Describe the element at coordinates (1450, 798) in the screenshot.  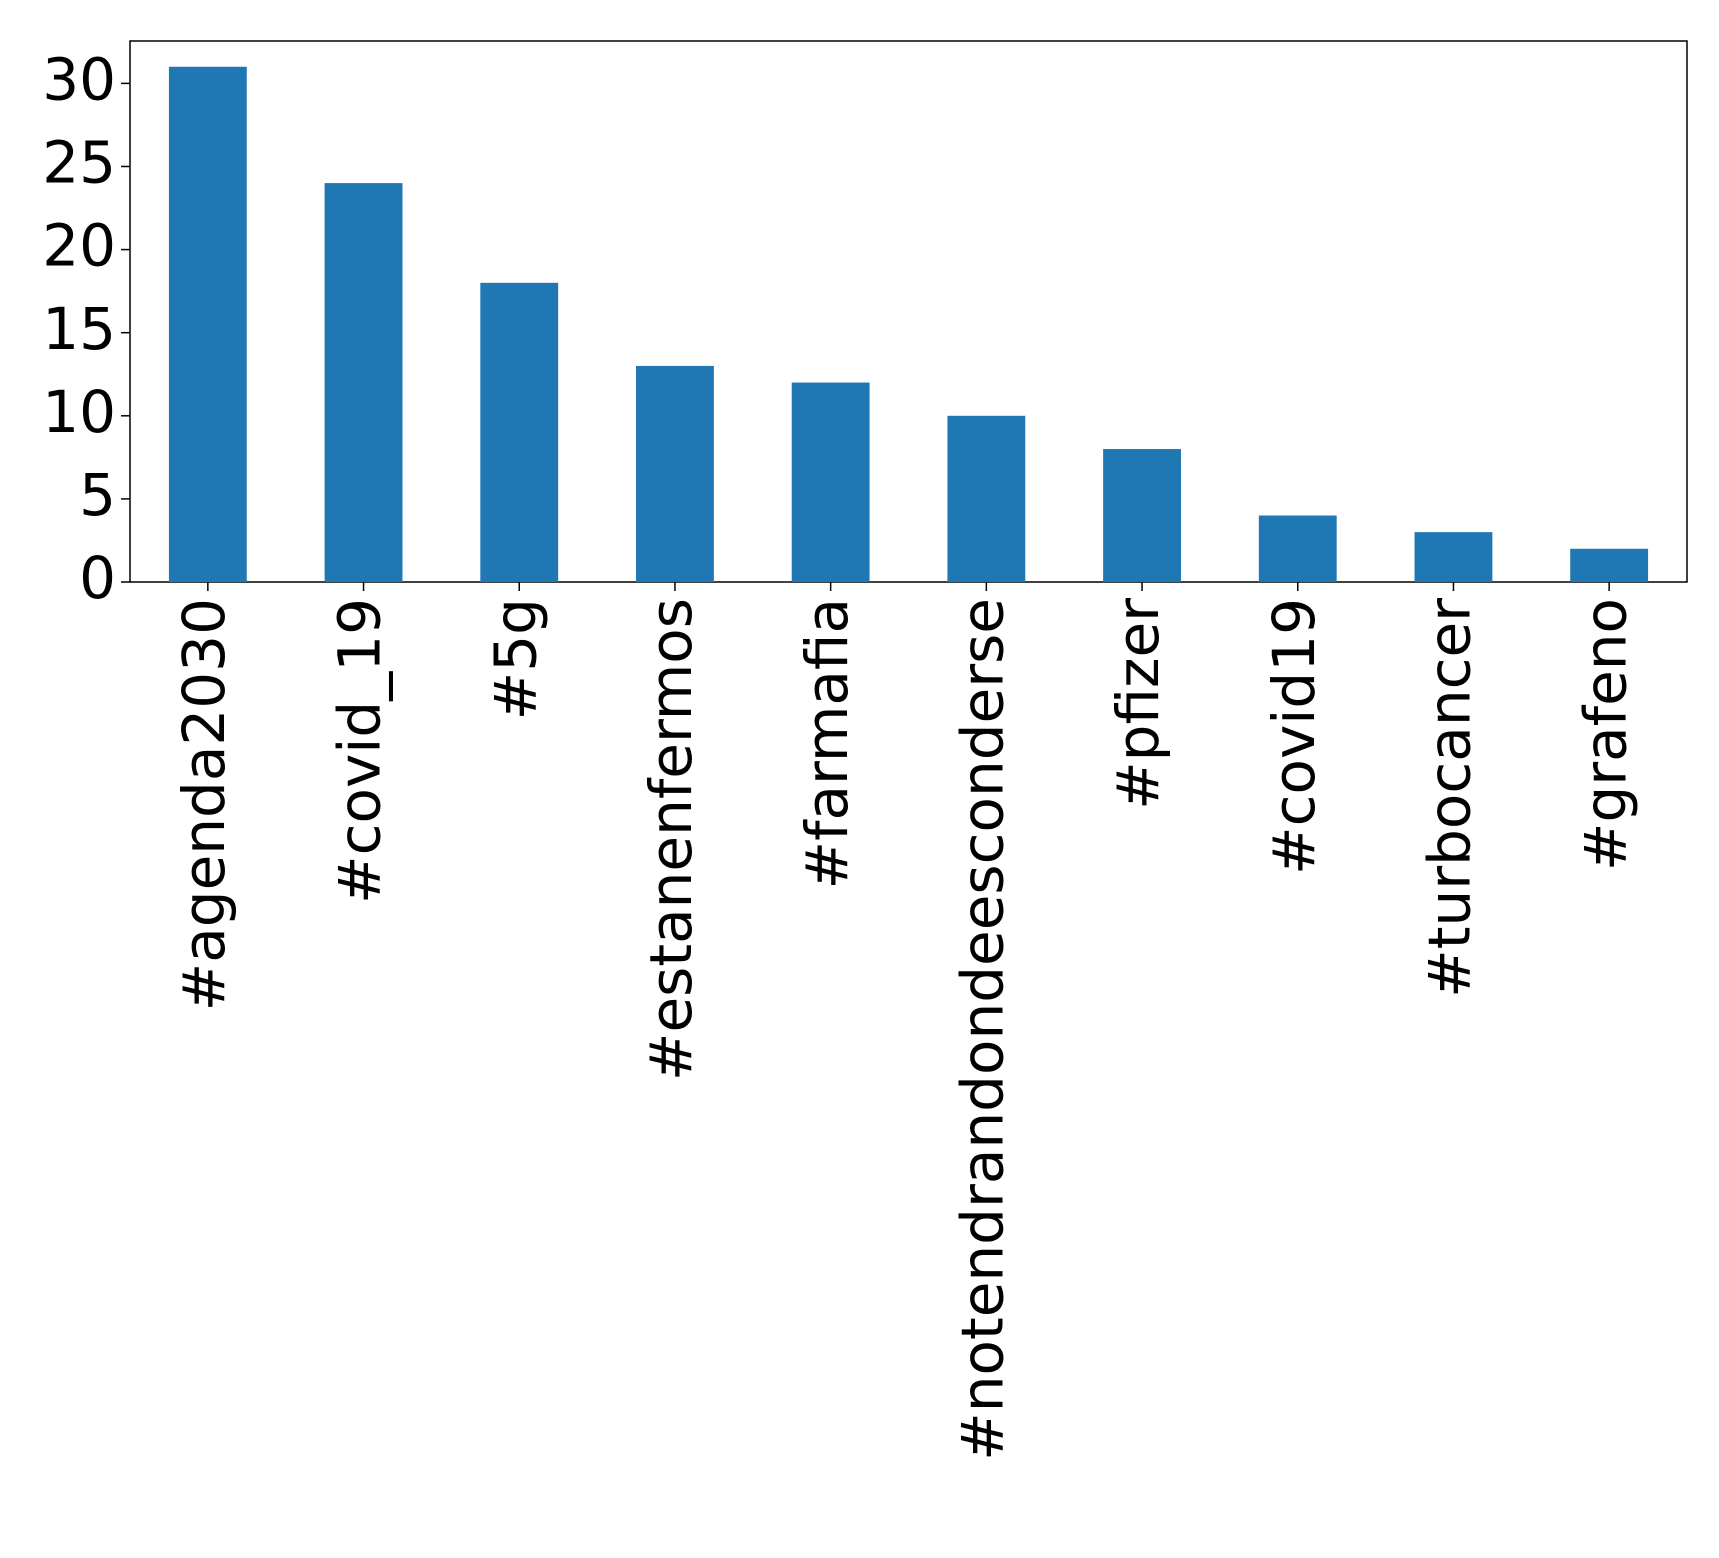
I see `x-tick-label: #turbocancer` at that location.